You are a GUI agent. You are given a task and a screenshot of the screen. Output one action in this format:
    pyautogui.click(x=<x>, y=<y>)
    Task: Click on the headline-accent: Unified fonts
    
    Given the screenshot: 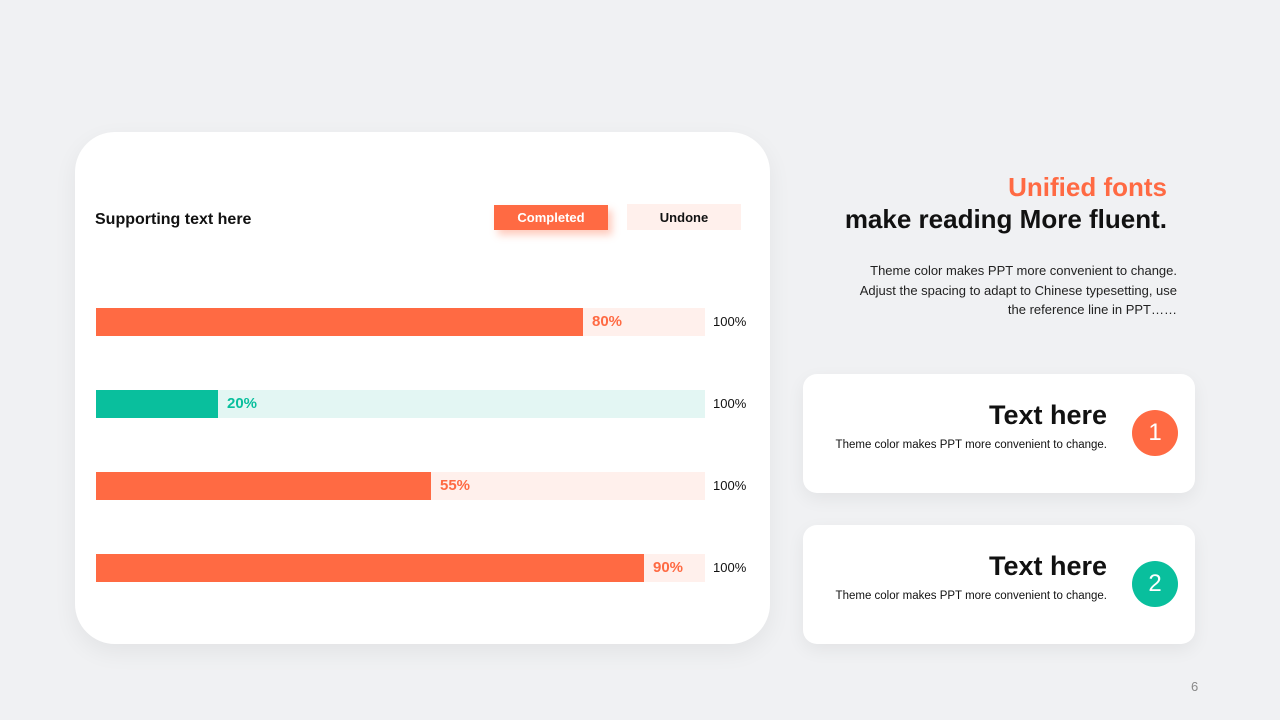 What is the action you would take?
    pyautogui.click(x=1087, y=187)
    